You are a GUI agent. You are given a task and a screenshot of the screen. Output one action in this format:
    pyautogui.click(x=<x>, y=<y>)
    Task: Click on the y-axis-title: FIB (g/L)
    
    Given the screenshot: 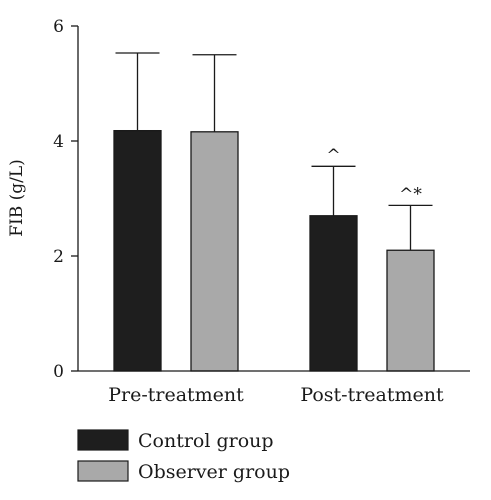 What is the action you would take?
    pyautogui.click(x=17, y=198)
    